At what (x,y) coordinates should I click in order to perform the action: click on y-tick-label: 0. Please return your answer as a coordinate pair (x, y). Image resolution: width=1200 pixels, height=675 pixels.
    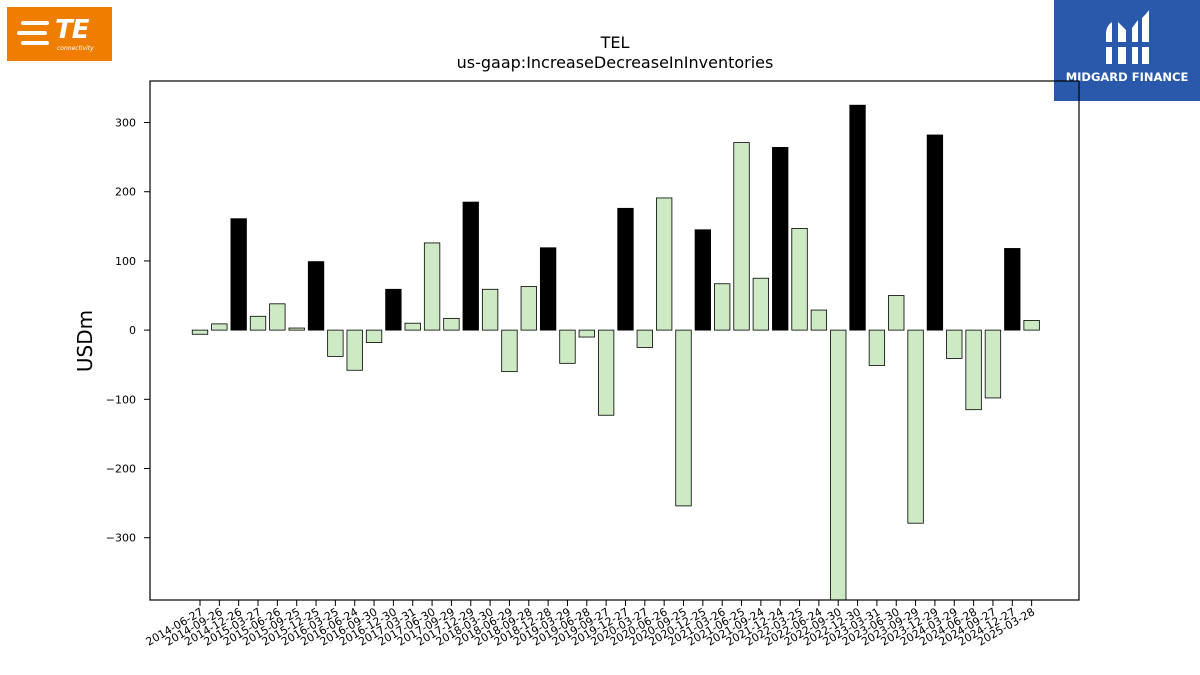
    Looking at the image, I should click on (132, 330).